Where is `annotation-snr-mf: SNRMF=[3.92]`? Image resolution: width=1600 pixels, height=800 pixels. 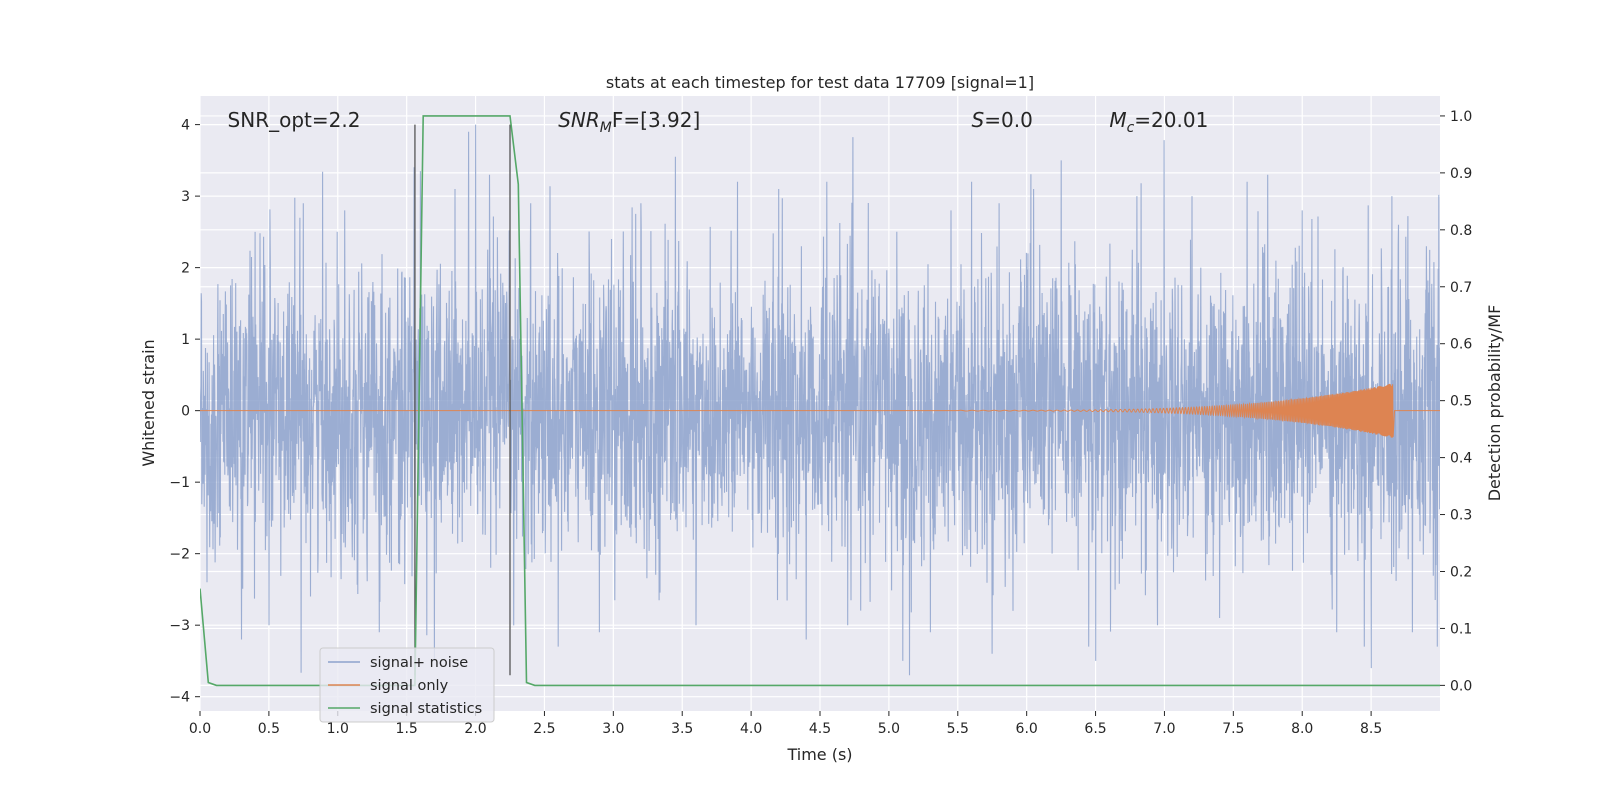
annotation-snr-mf: SNRMF=[3.92] is located at coordinates (629, 122).